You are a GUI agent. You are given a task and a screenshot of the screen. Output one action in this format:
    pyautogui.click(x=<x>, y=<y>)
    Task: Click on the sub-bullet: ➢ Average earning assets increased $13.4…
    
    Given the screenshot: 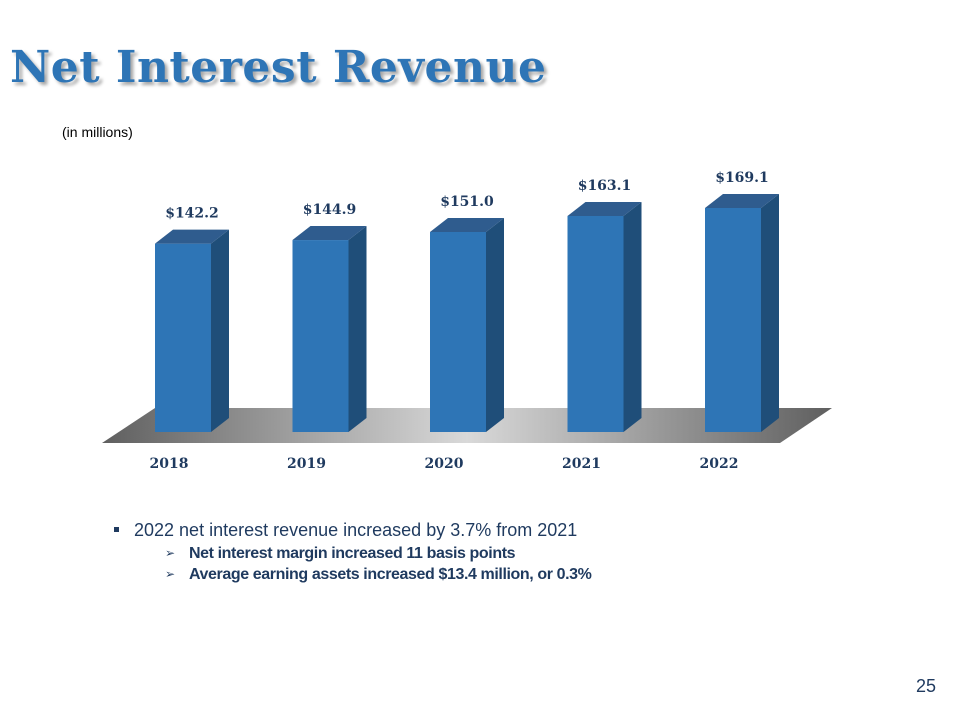 What is the action you would take?
    pyautogui.click(x=363, y=575)
    